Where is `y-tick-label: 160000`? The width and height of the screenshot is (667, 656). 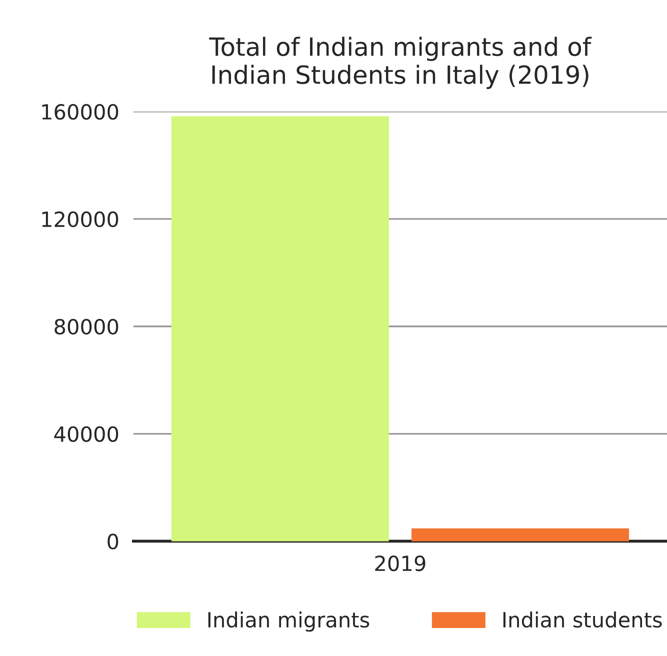 y-tick-label: 160000 is located at coordinates (80, 112).